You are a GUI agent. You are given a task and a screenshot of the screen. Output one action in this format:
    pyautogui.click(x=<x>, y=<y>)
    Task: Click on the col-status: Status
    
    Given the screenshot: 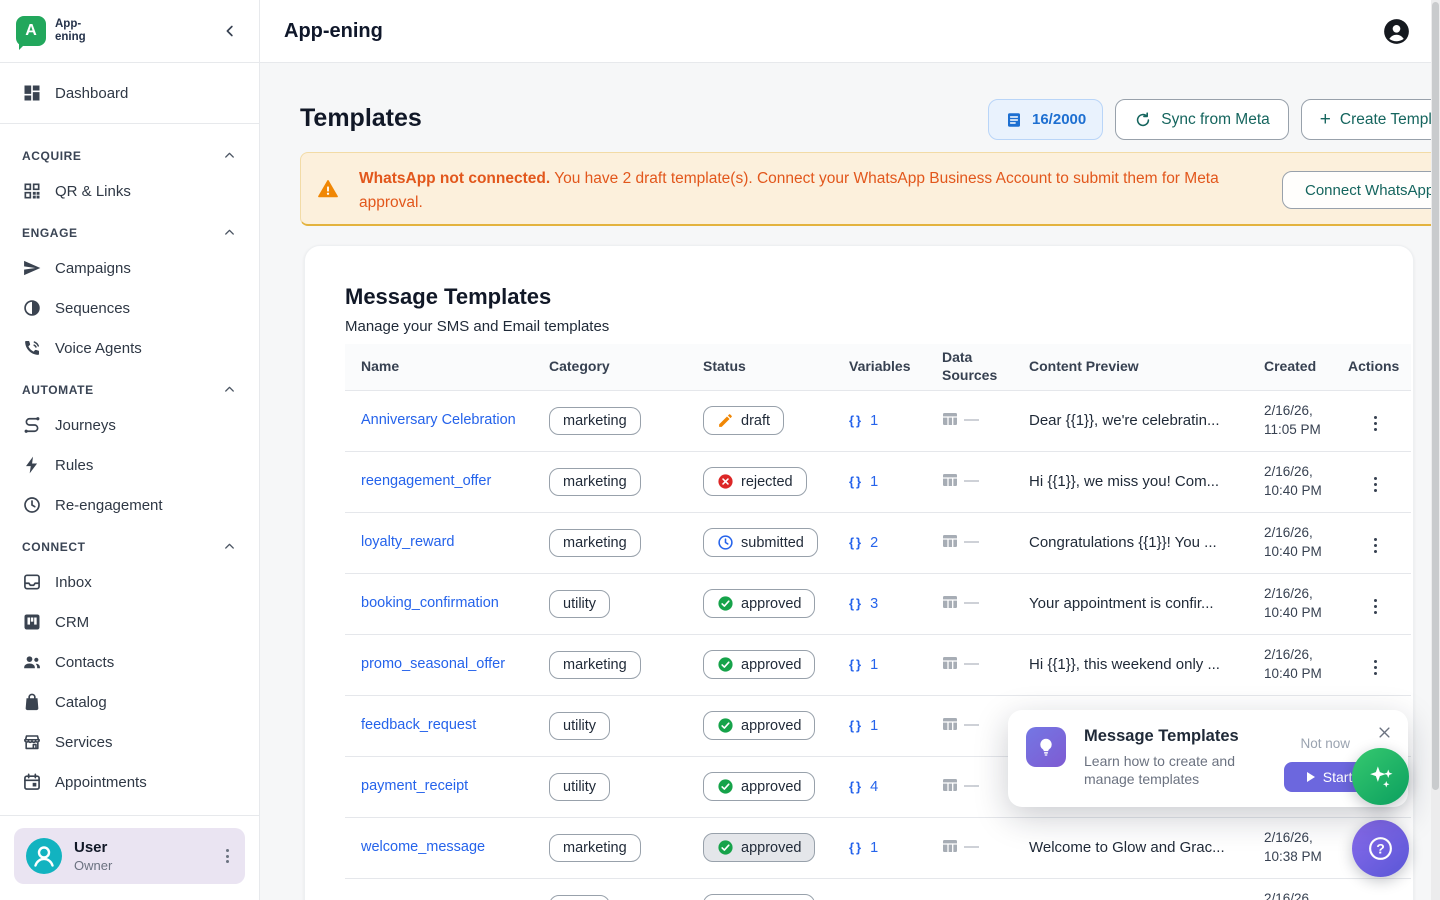 What is the action you would take?
    pyautogui.click(x=768, y=367)
    